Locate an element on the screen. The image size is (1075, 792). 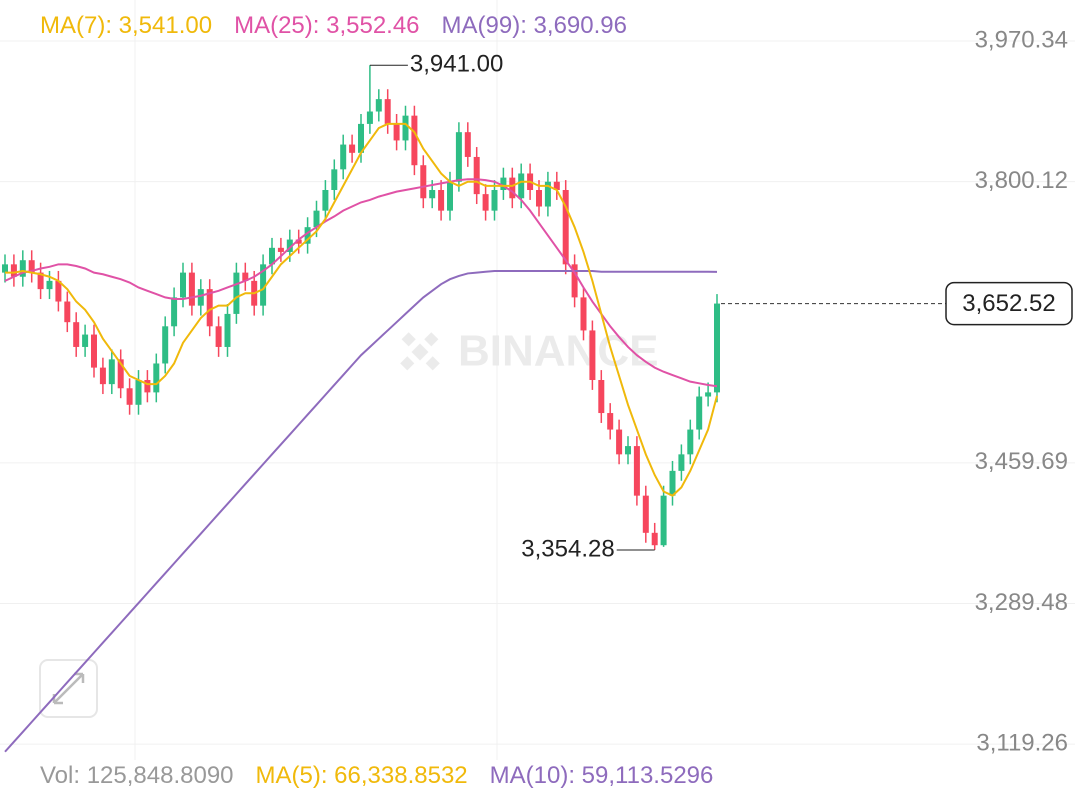
expand-button is located at coordinates (68, 688).